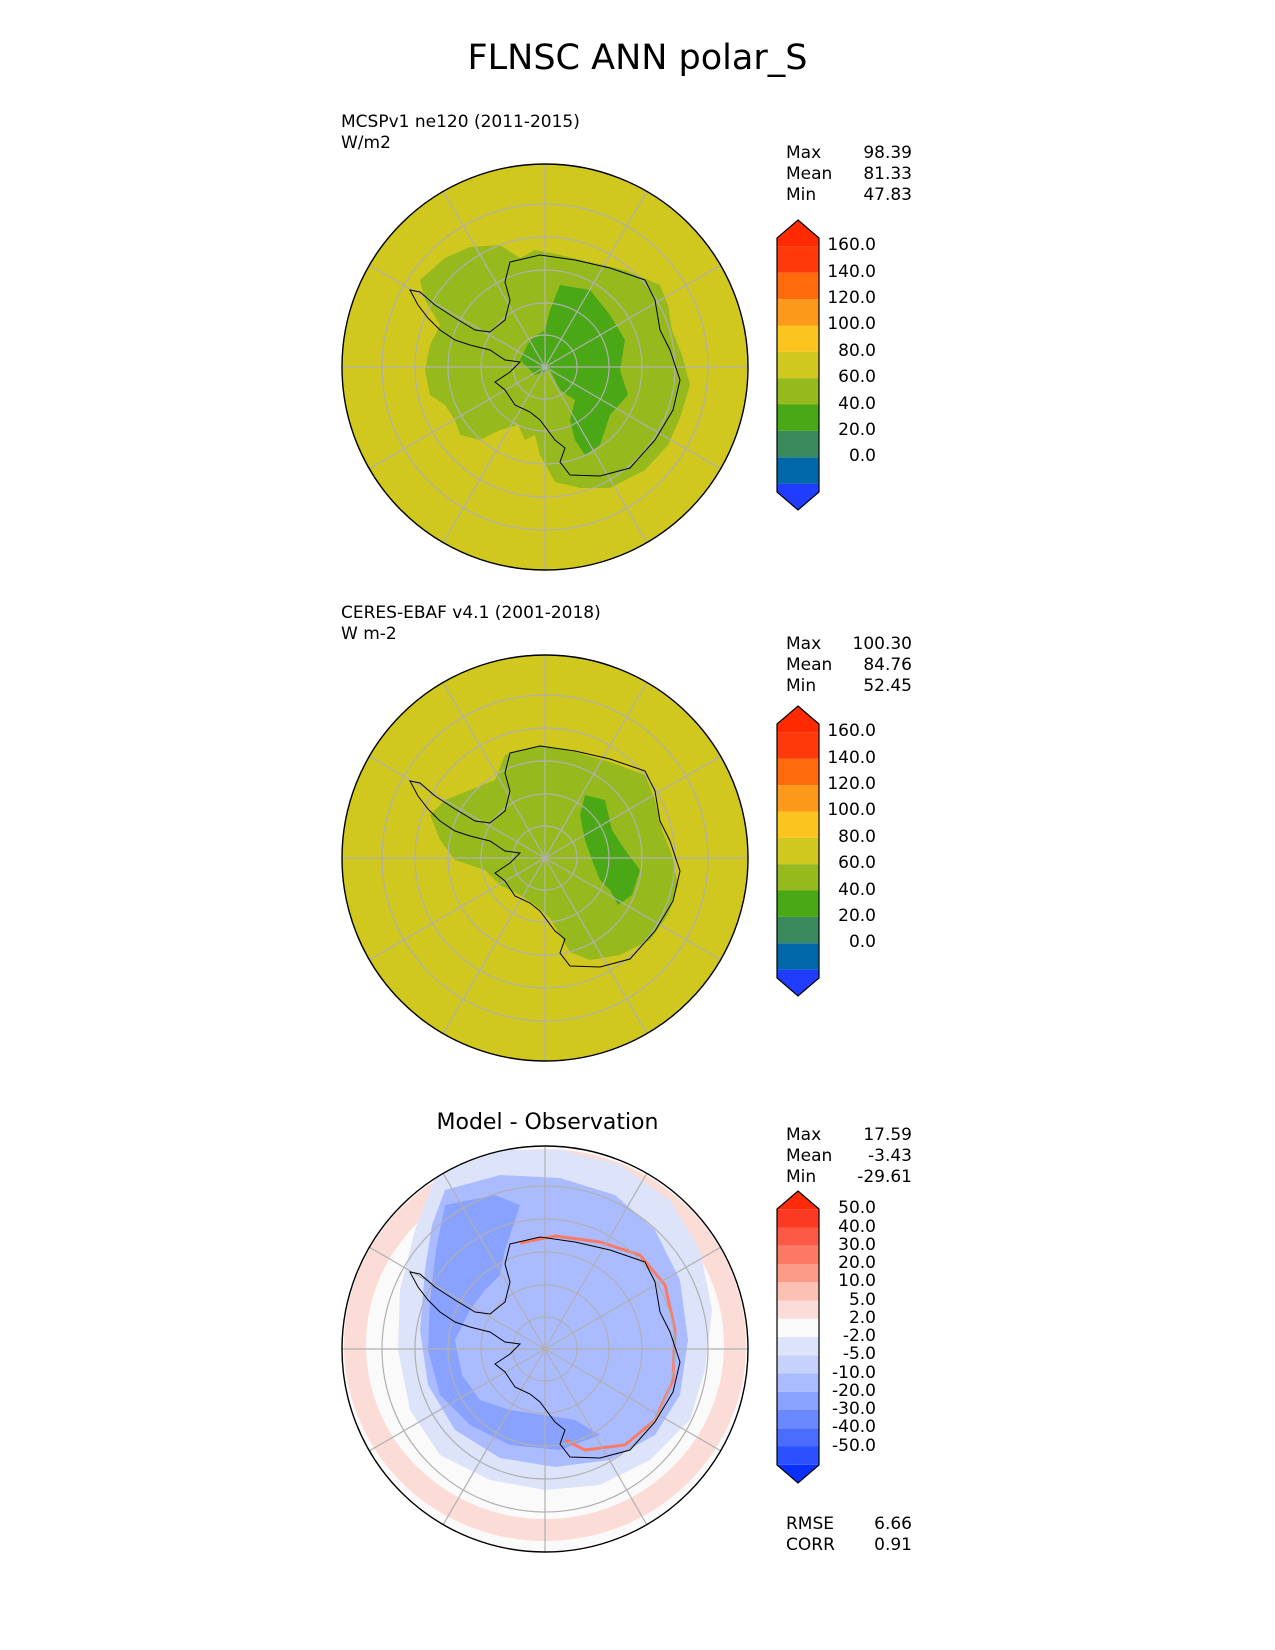  I want to click on panel3-coastline, so click(545, 1347).